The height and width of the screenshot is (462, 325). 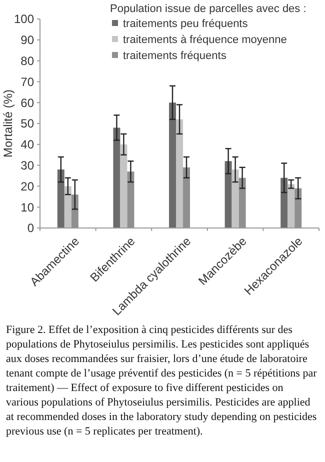 What do you see at coordinates (27, 40) in the screenshot?
I see `y-tick-label: 90` at bounding box center [27, 40].